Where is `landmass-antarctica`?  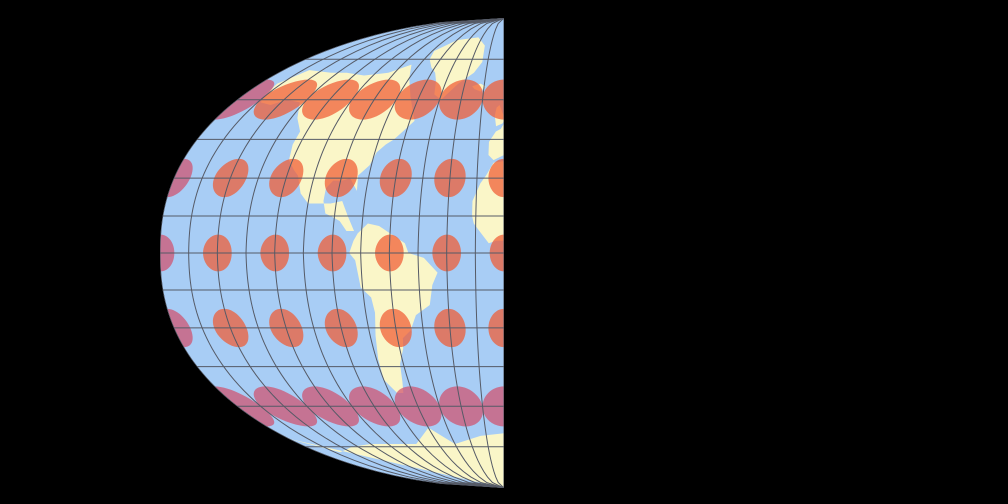
landmass-antarctica is located at coordinates (396, 455).